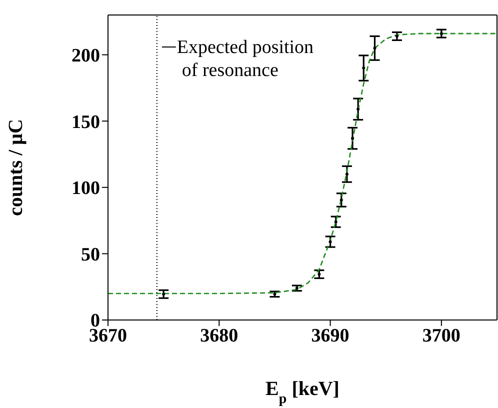 Image resolution: width=498 pixels, height=408 pixels. What do you see at coordinates (219, 335) in the screenshot?
I see `x-tick-label: 3680` at bounding box center [219, 335].